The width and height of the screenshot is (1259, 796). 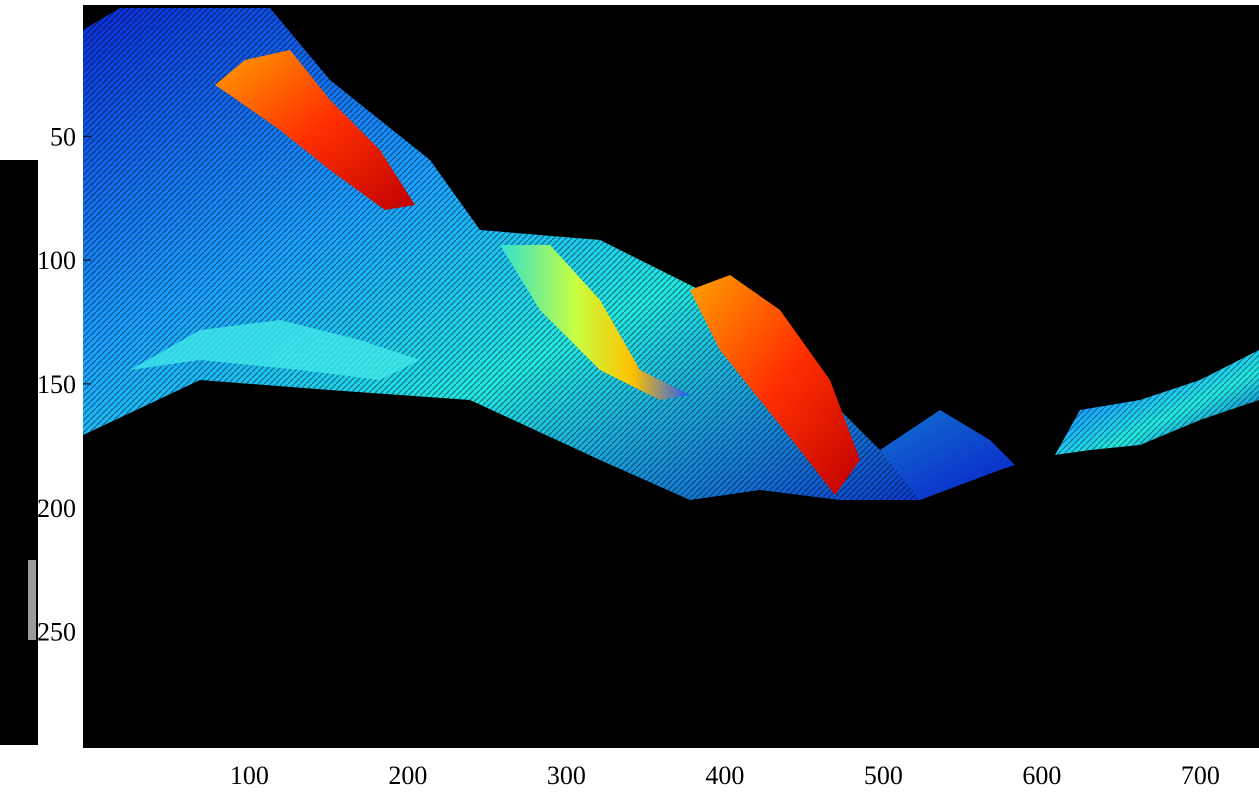 What do you see at coordinates (32, 600) in the screenshot?
I see `side-highlight` at bounding box center [32, 600].